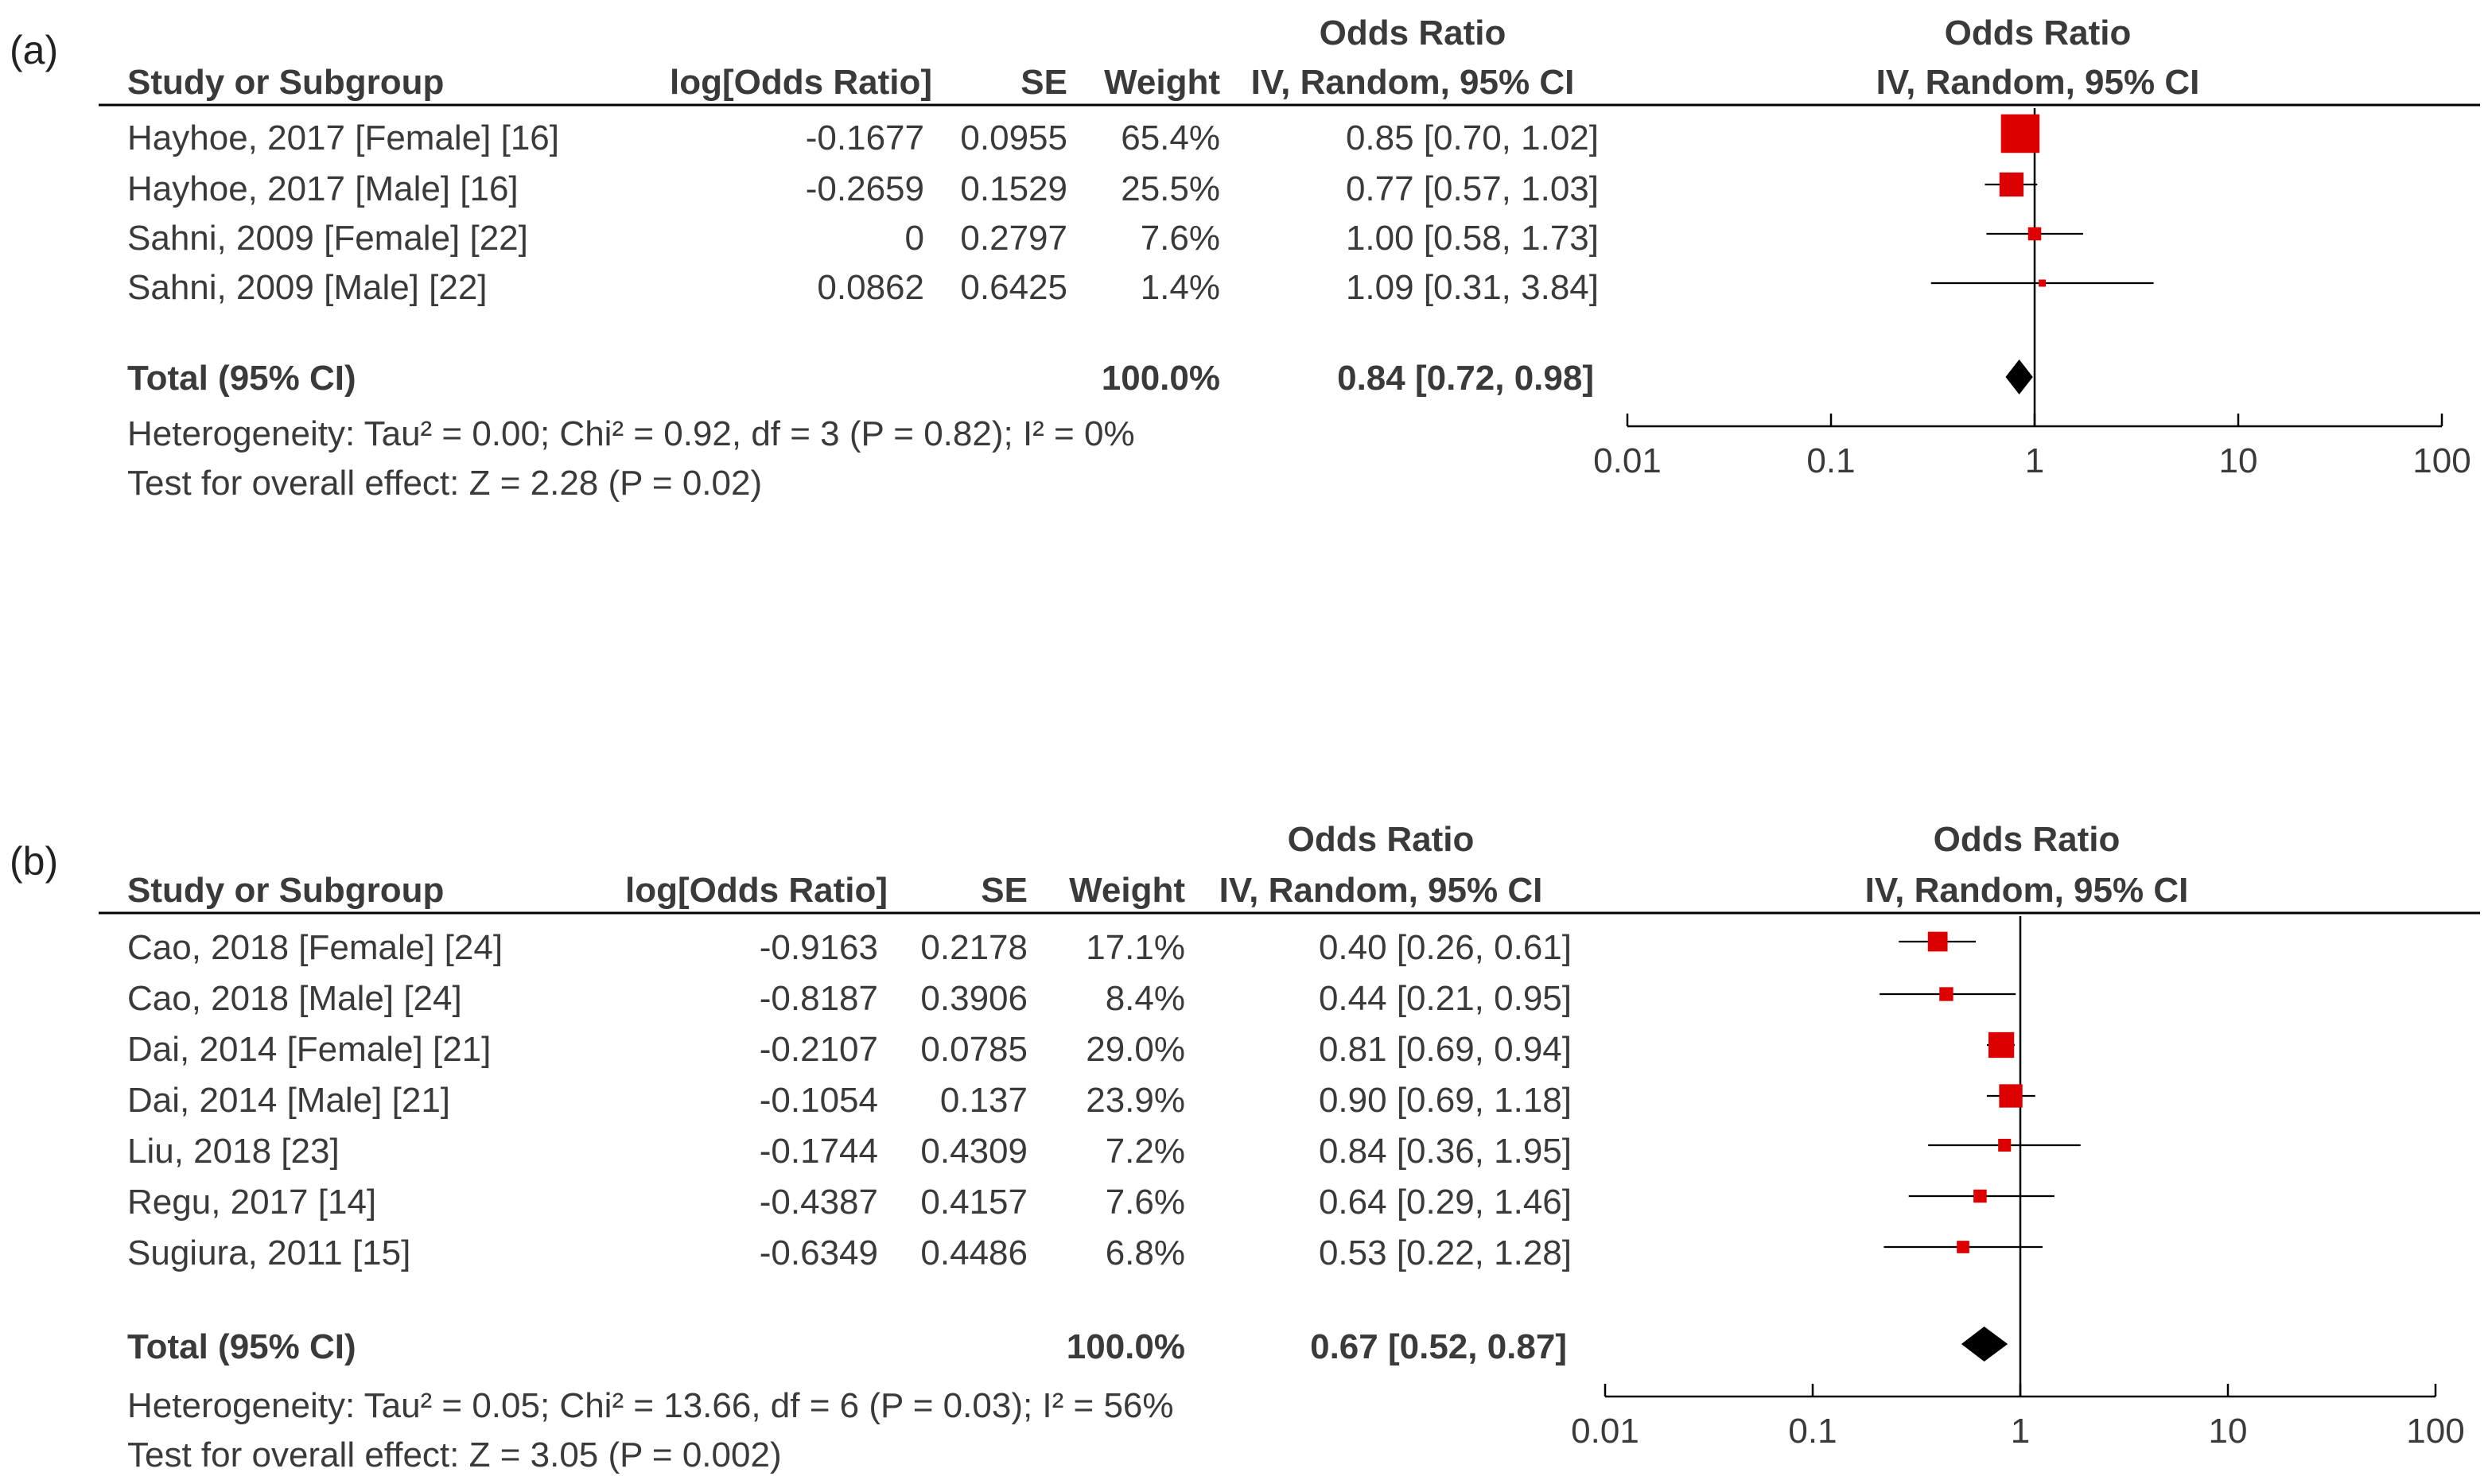 The image size is (2488, 1484). I want to click on se-value: 0.137, so click(984, 1100).